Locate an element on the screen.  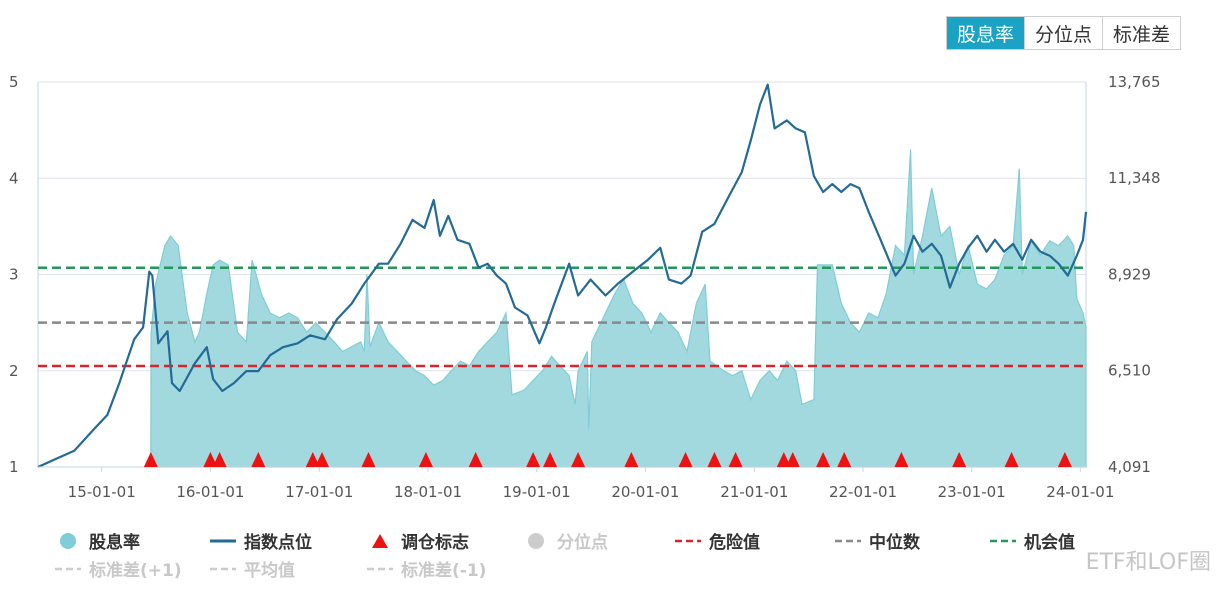
tab-std-dev: 标准差 is located at coordinates (1141, 33).